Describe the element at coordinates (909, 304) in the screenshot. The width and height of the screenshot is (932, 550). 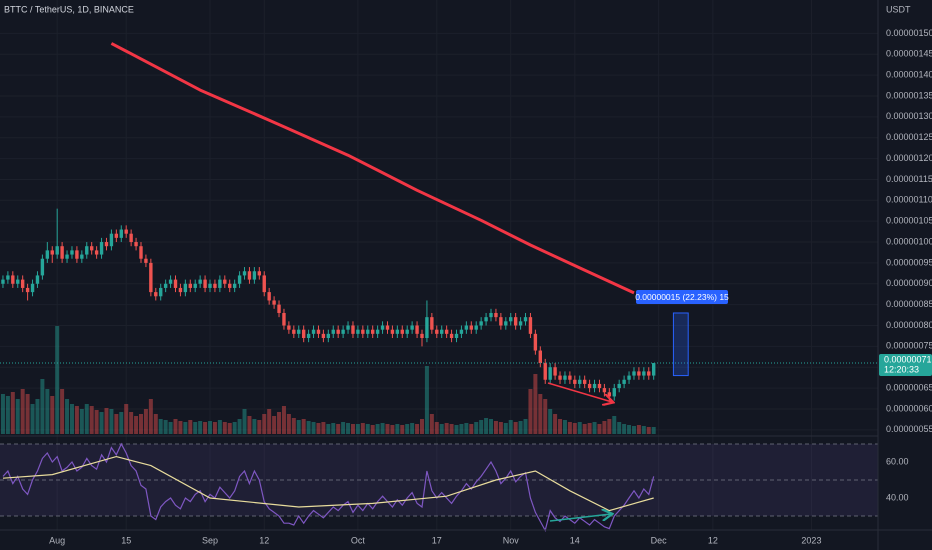
I see `y-tick-label: 0.00000085` at that location.